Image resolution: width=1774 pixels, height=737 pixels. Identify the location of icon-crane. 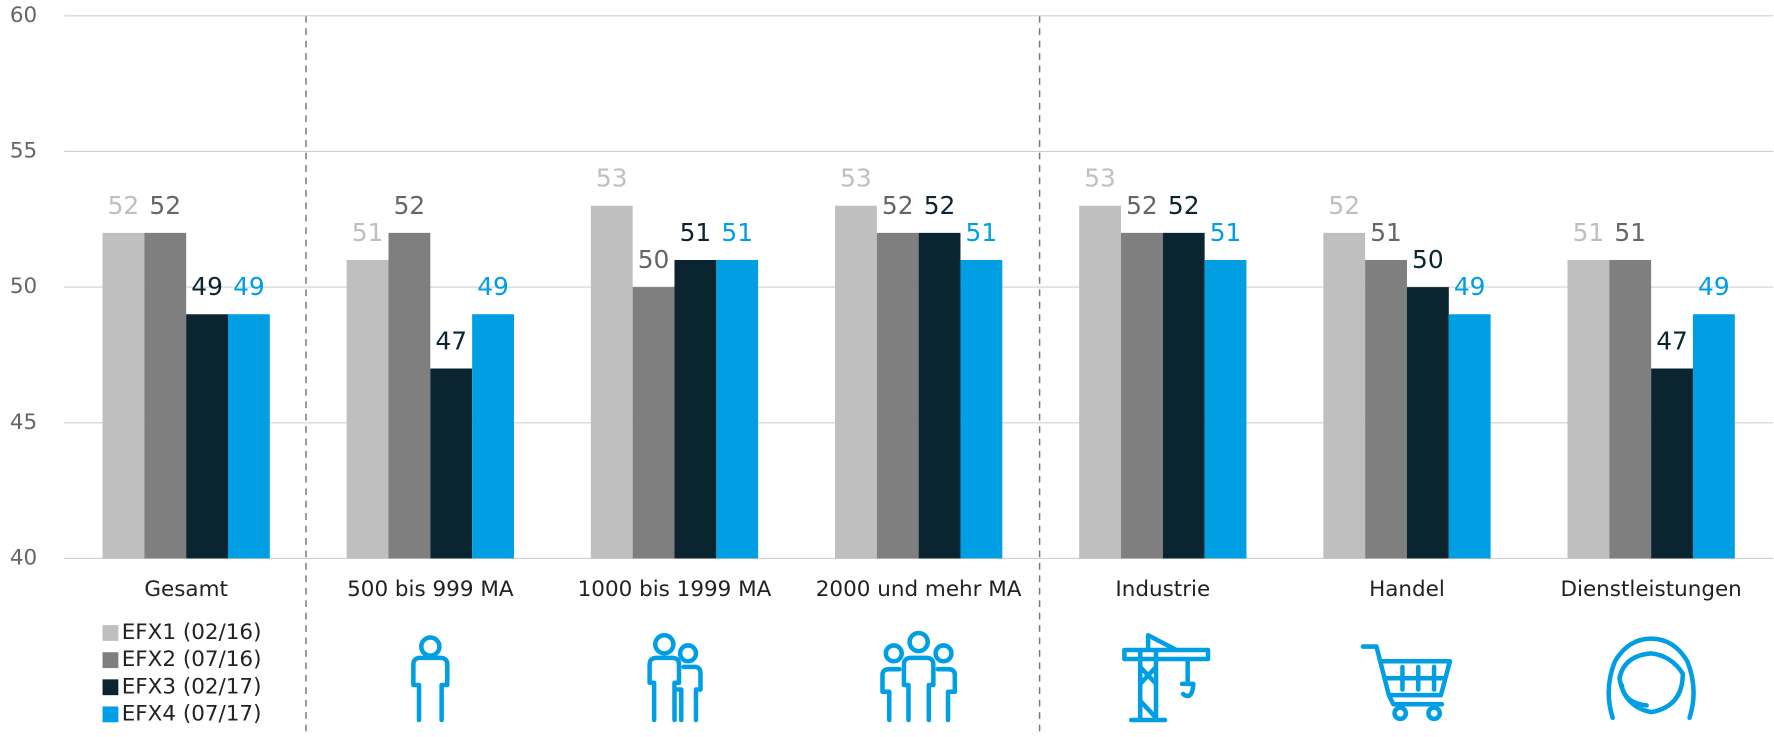
(1166, 678).